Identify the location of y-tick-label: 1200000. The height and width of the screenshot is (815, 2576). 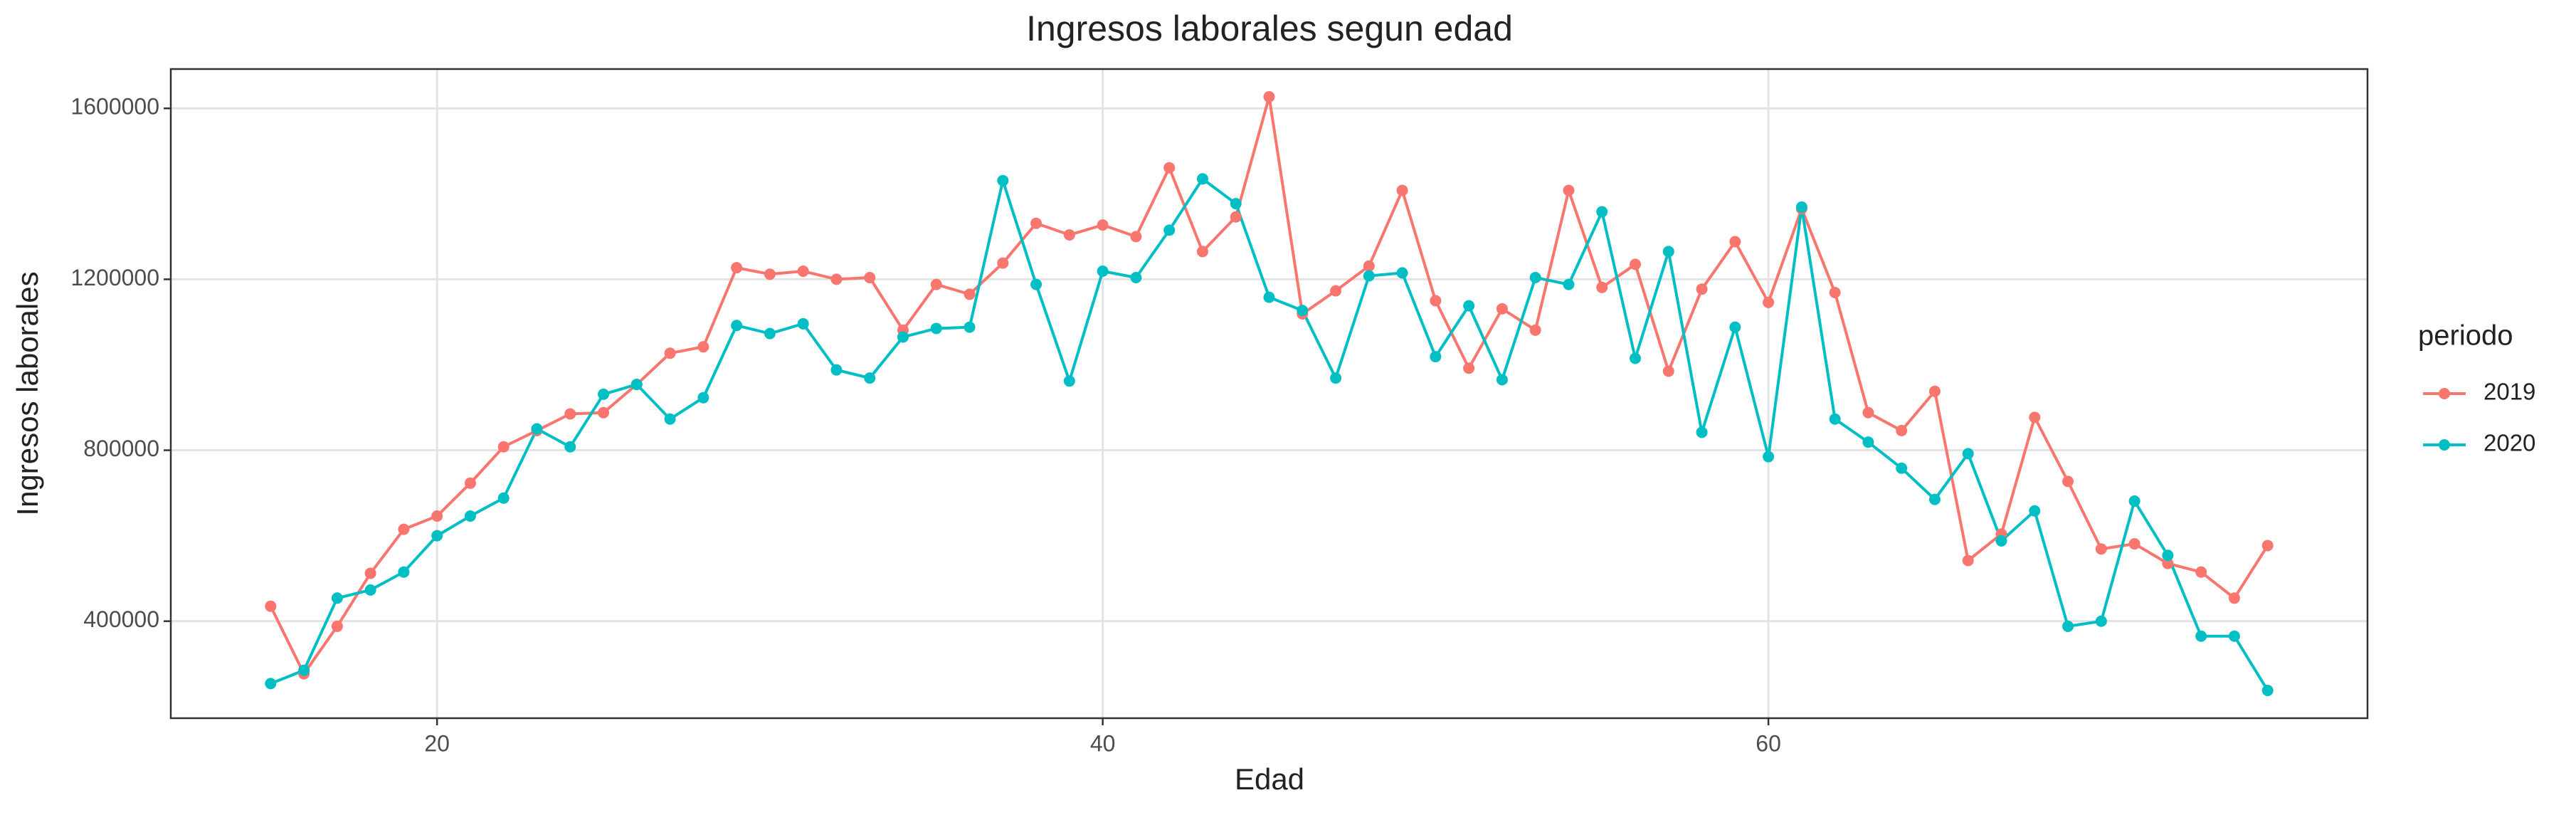
(115, 278).